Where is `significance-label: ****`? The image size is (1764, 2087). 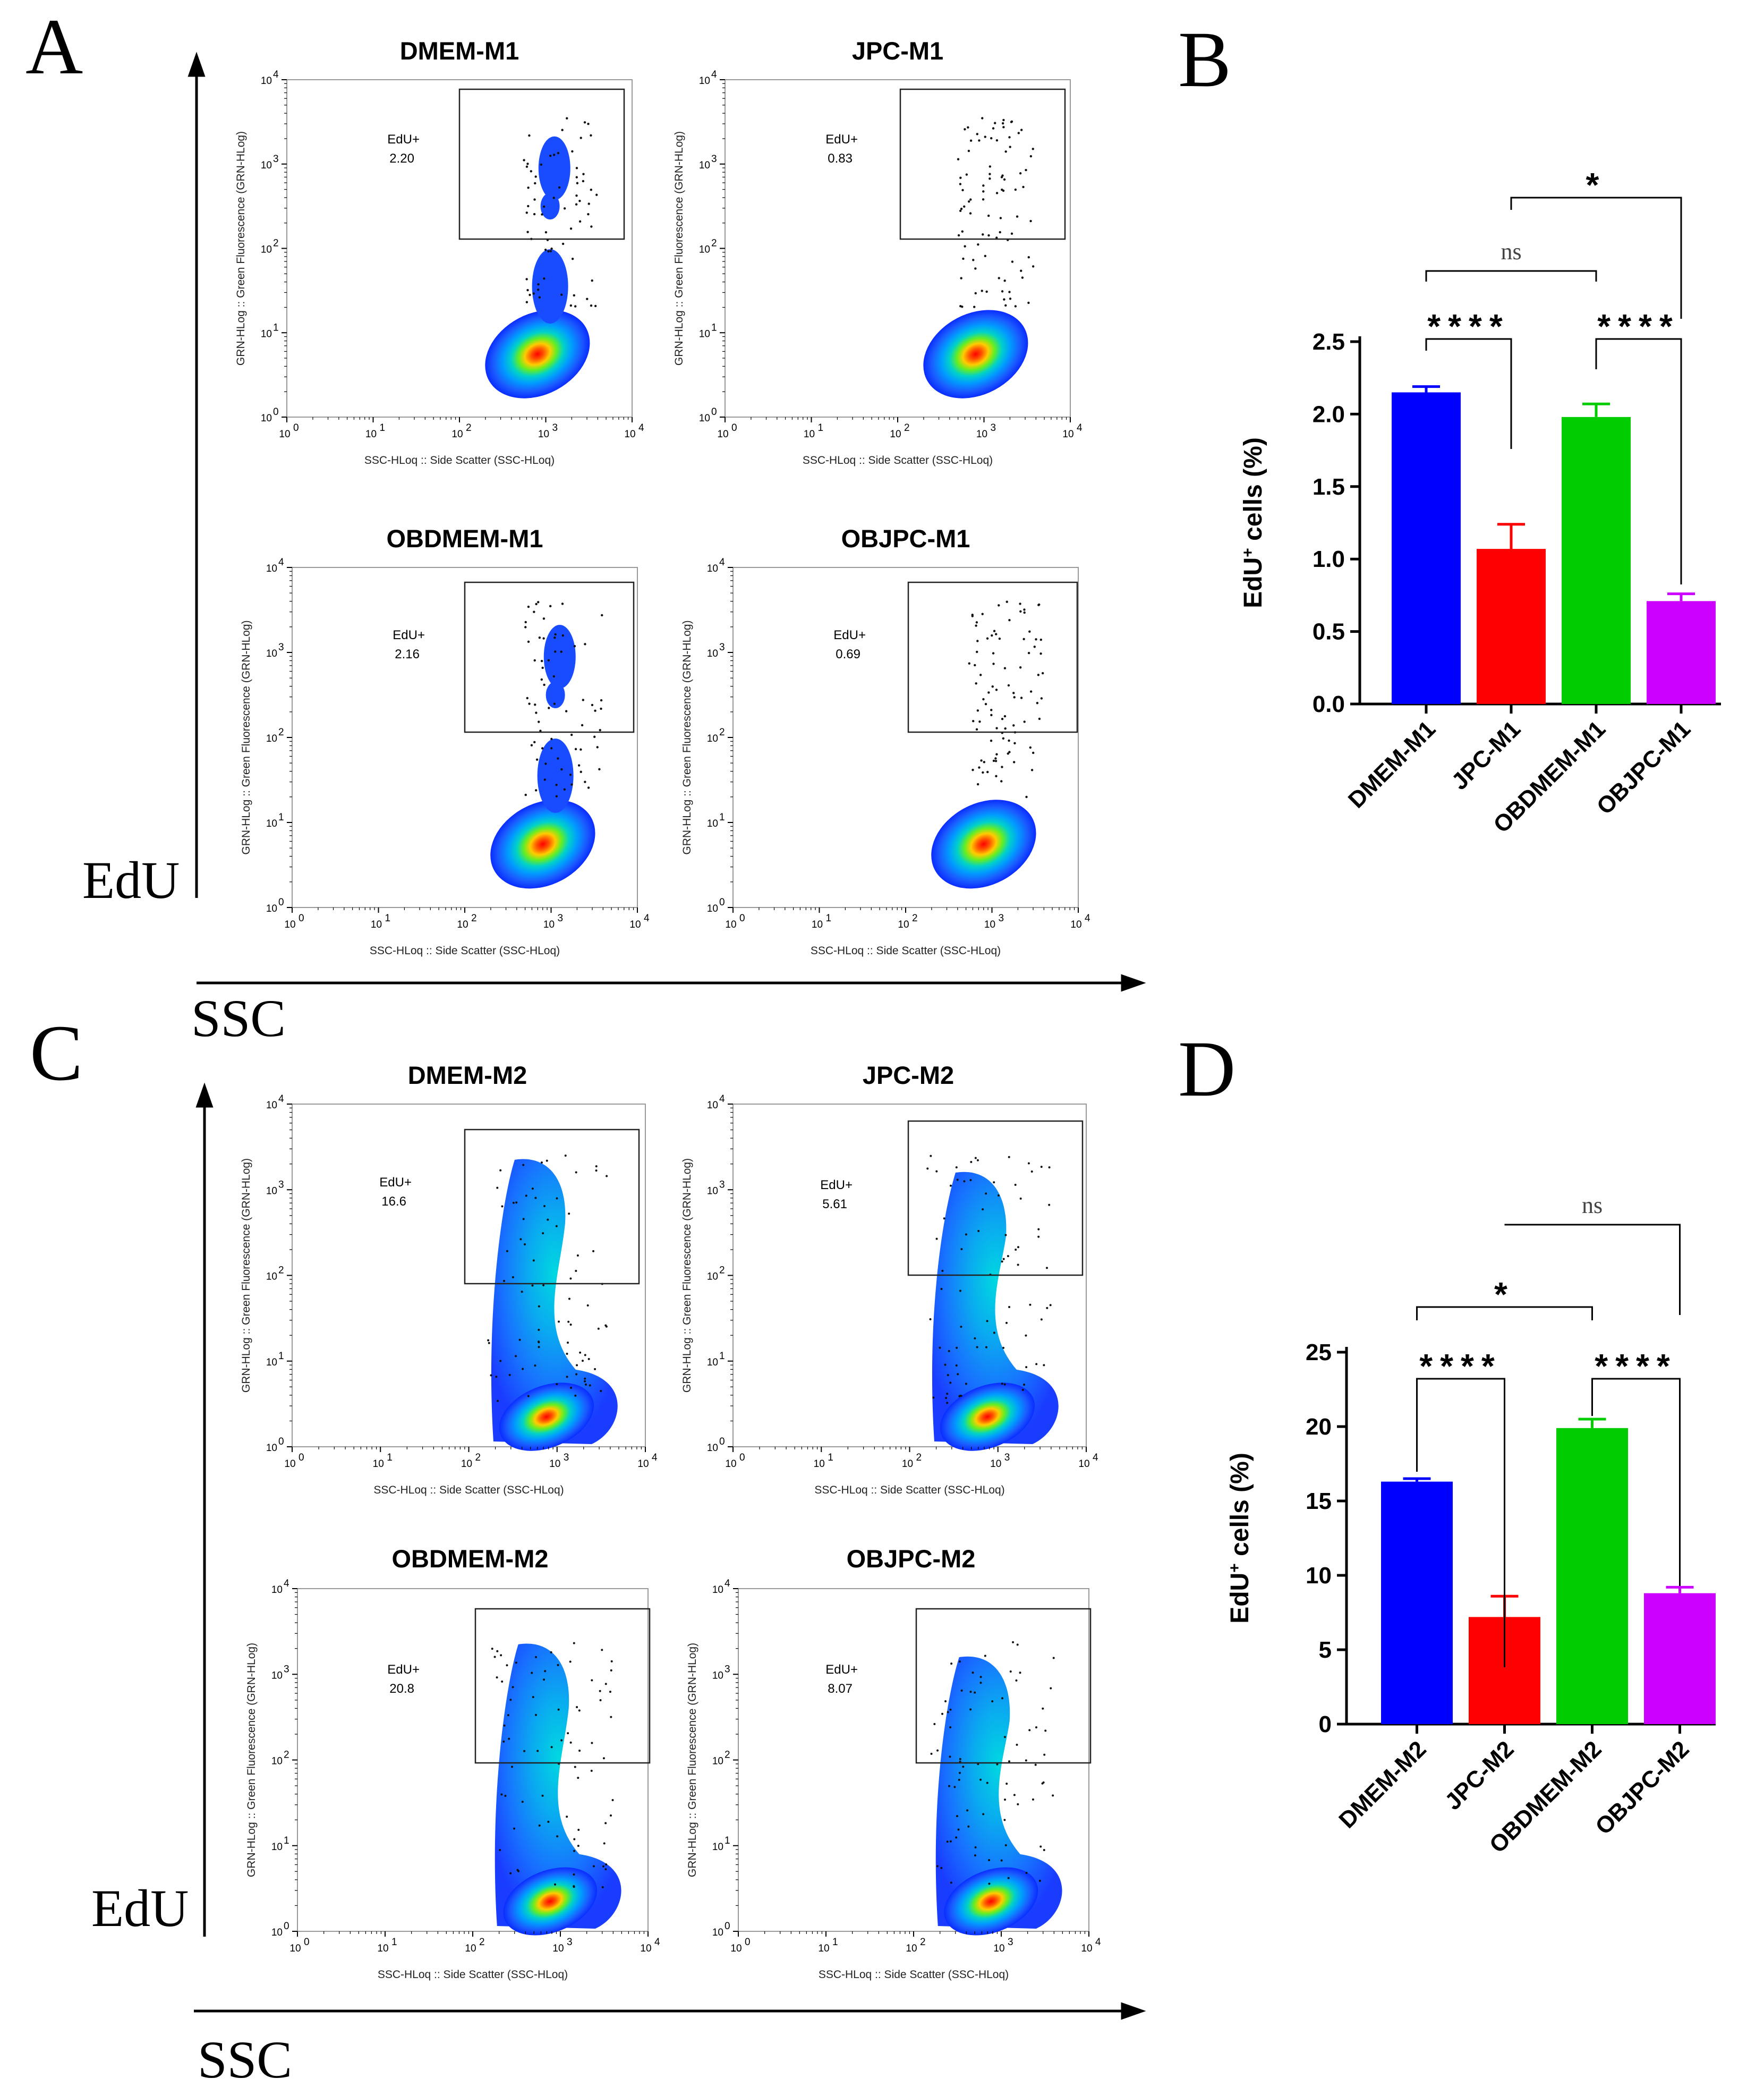 significance-label: **** is located at coordinates (1468, 326).